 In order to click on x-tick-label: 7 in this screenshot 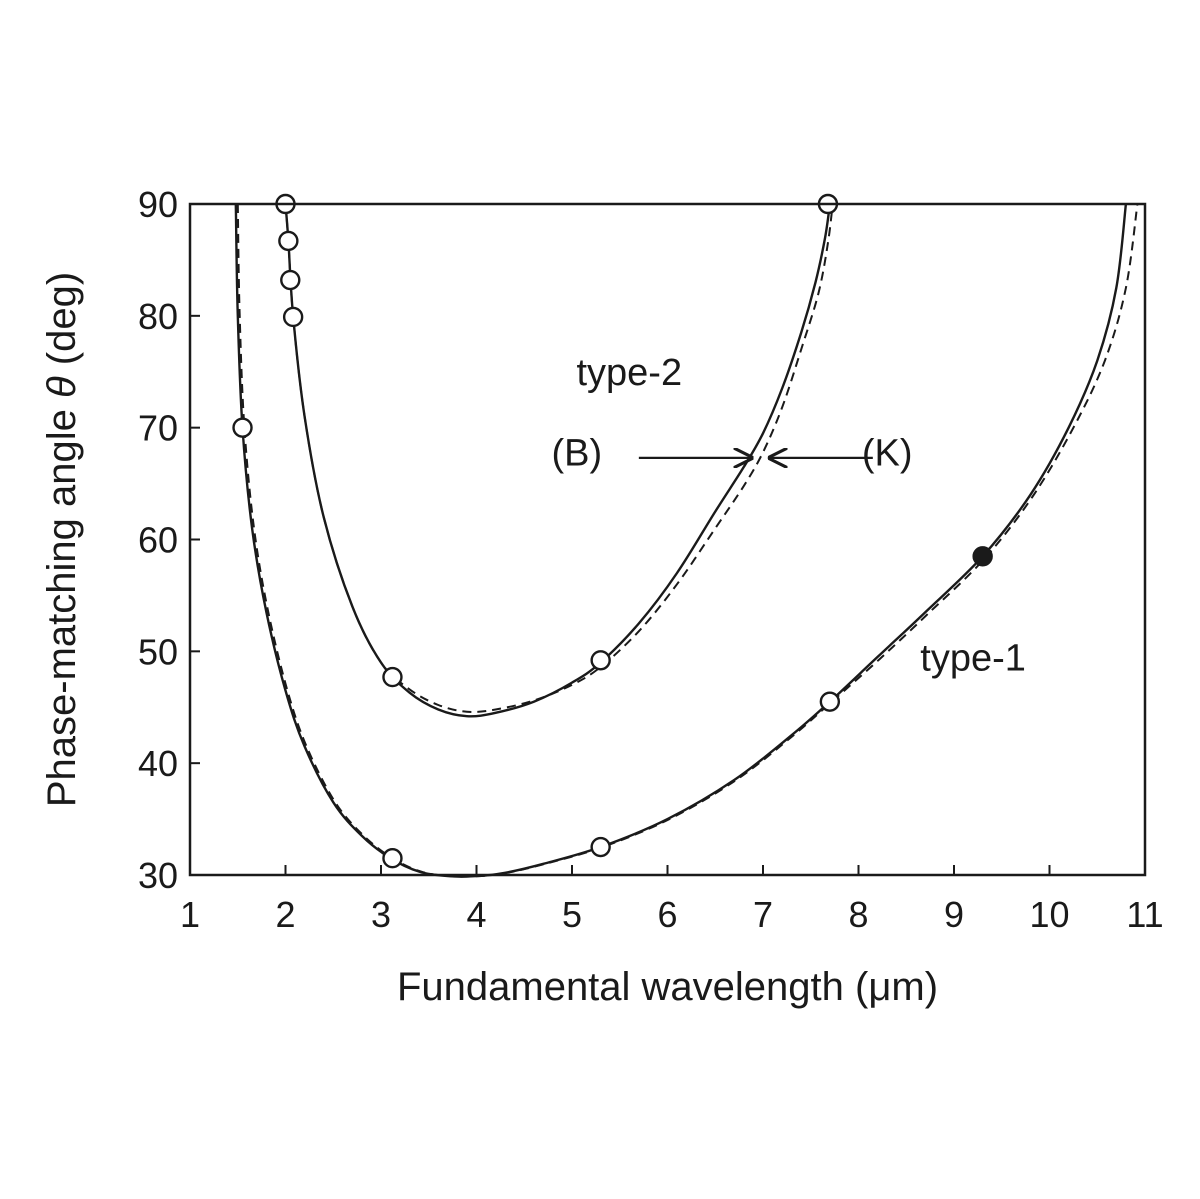, I will do `click(763, 914)`.